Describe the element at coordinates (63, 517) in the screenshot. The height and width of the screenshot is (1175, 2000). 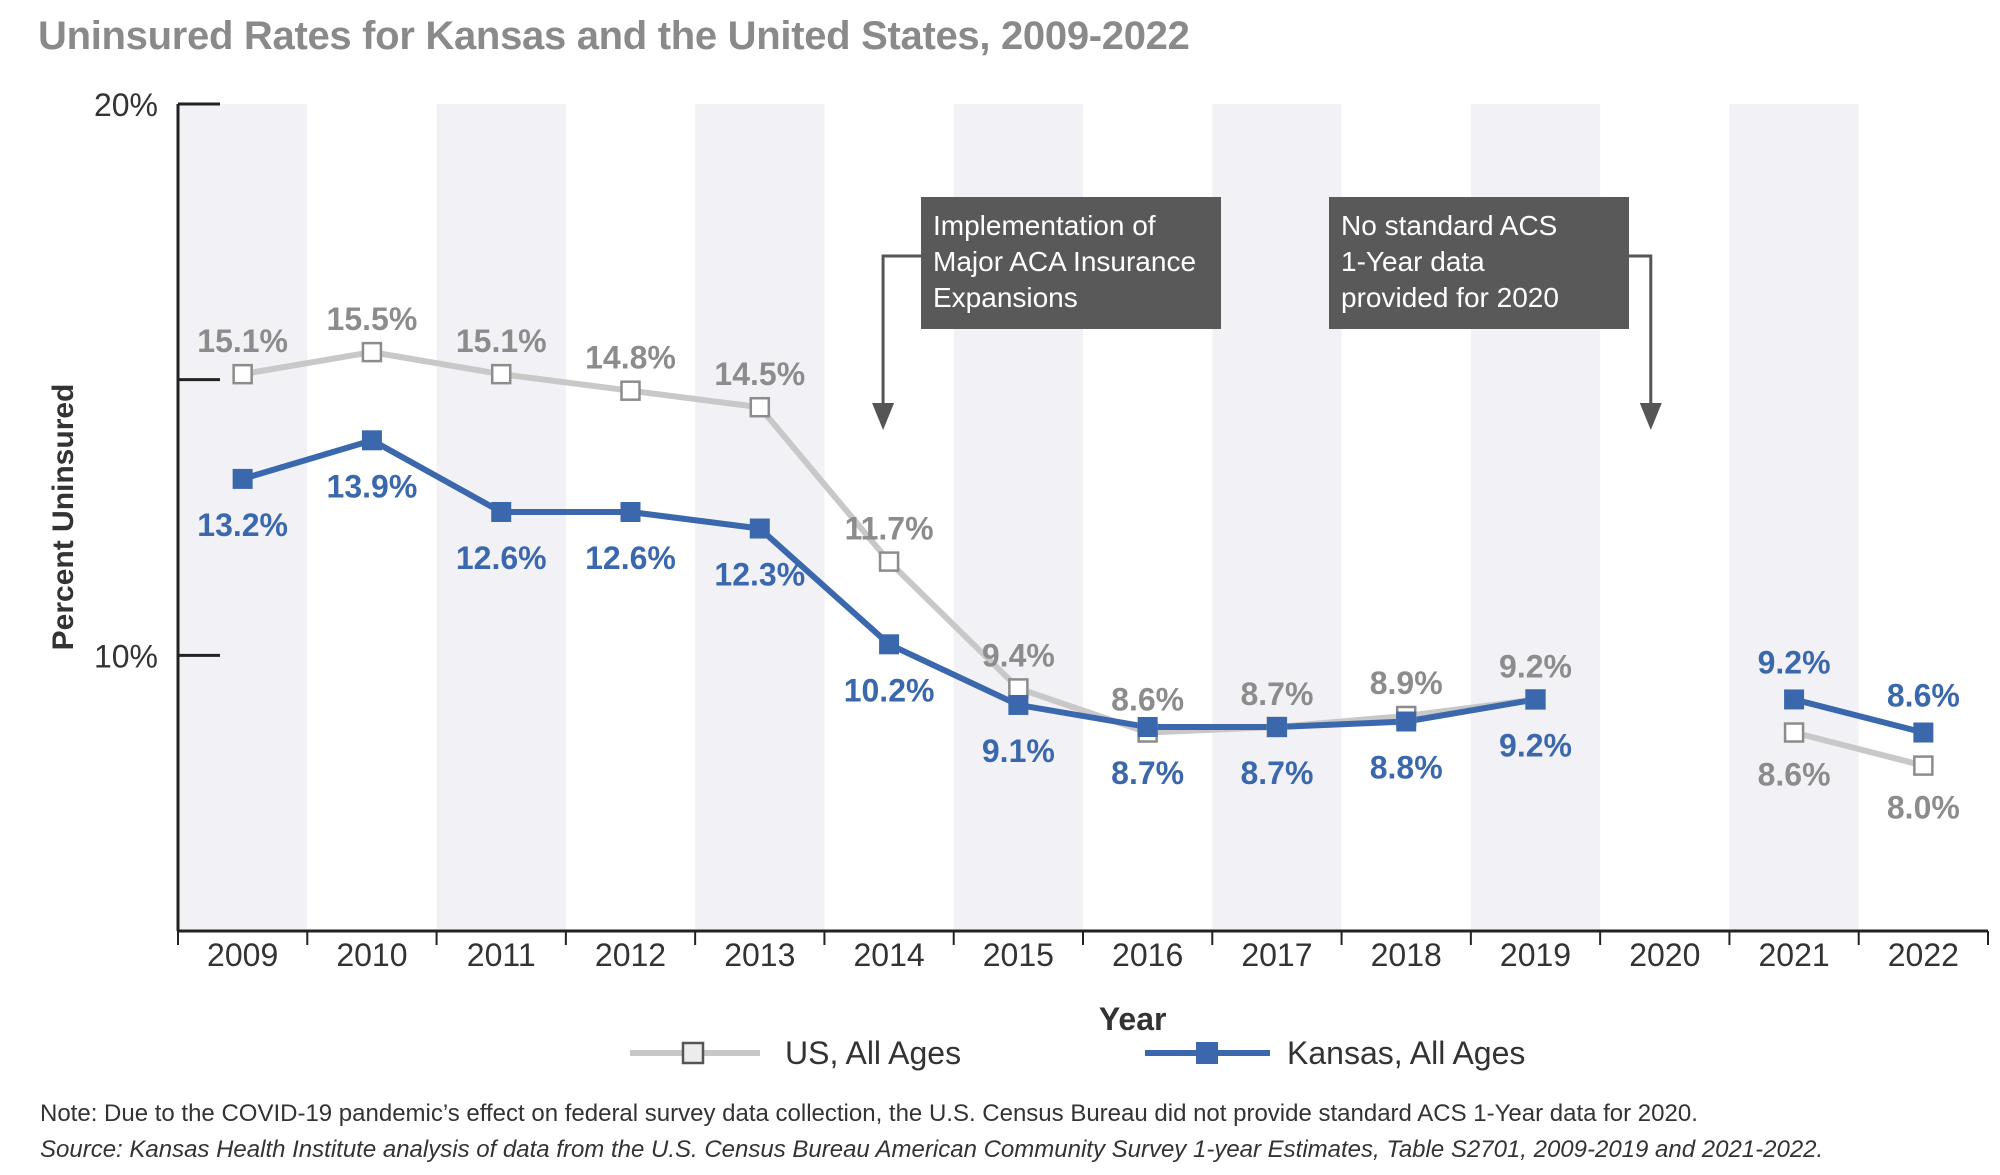
I see `y-axis-title: Percent Uninsured` at that location.